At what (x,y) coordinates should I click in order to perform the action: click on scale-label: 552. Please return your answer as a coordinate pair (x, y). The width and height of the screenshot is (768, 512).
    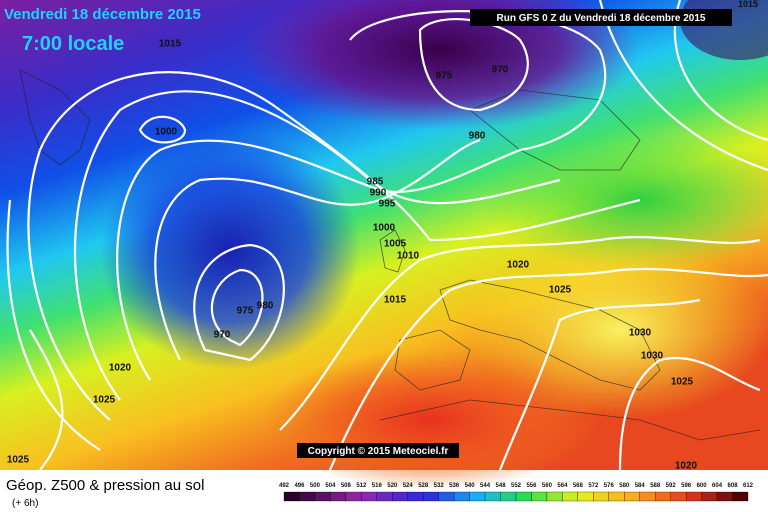
    Looking at the image, I should click on (516, 486).